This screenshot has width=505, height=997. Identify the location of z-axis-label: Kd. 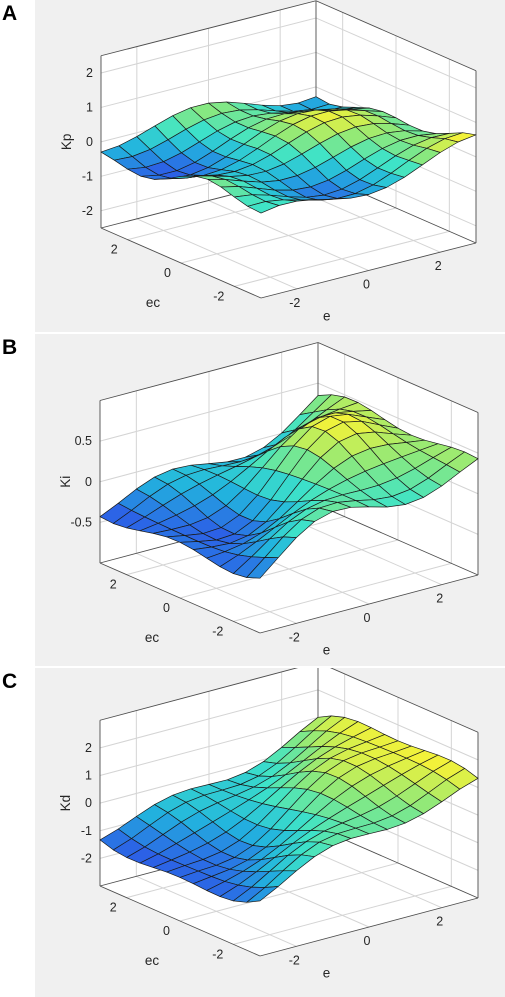
(65, 803).